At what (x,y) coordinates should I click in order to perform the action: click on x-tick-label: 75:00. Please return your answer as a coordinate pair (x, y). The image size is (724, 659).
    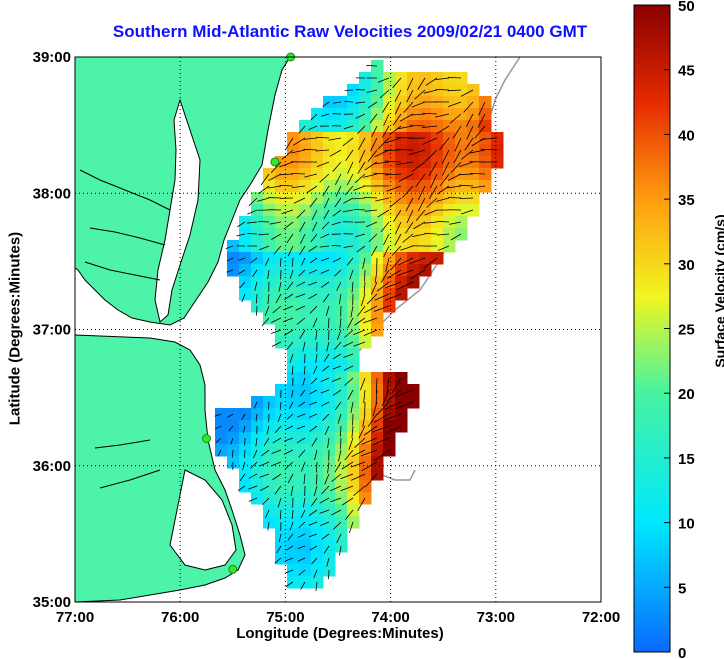
    Looking at the image, I should click on (285, 617).